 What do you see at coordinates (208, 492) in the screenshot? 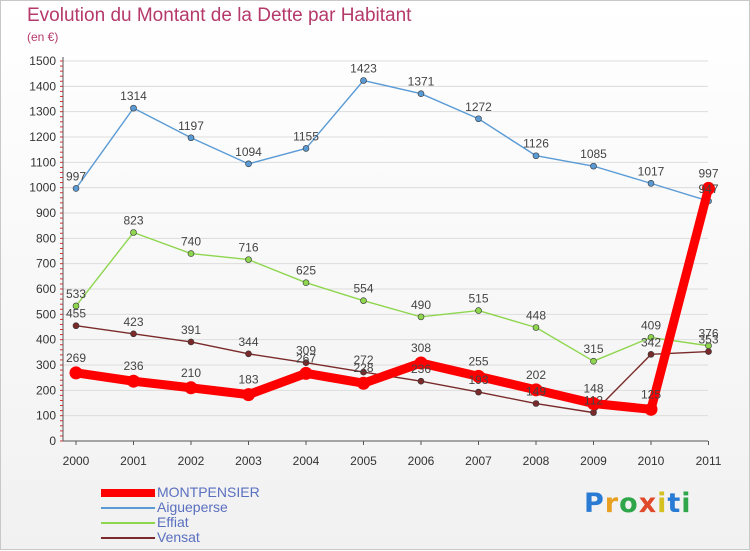
I see `legend-label: MONTPENSIER` at bounding box center [208, 492].